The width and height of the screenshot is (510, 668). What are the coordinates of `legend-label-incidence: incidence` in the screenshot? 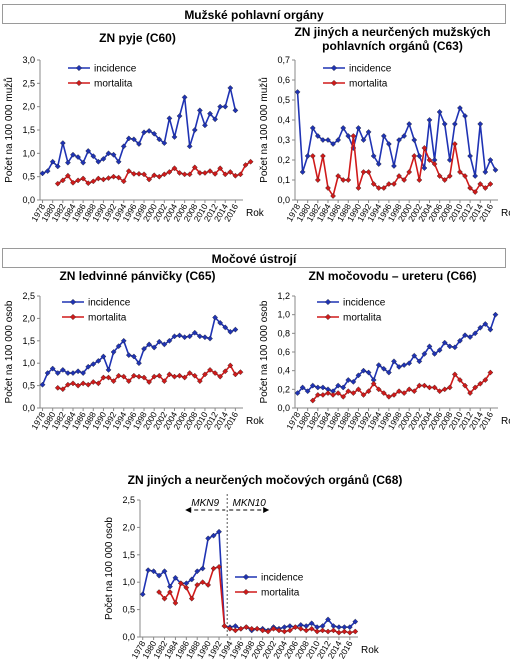 It's located at (115, 69).